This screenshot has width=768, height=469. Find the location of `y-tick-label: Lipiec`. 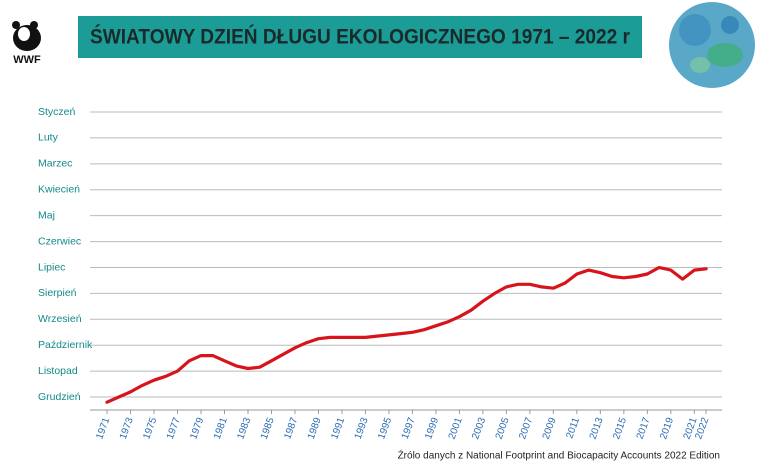

y-tick-label: Lipiec is located at coordinates (51, 267).